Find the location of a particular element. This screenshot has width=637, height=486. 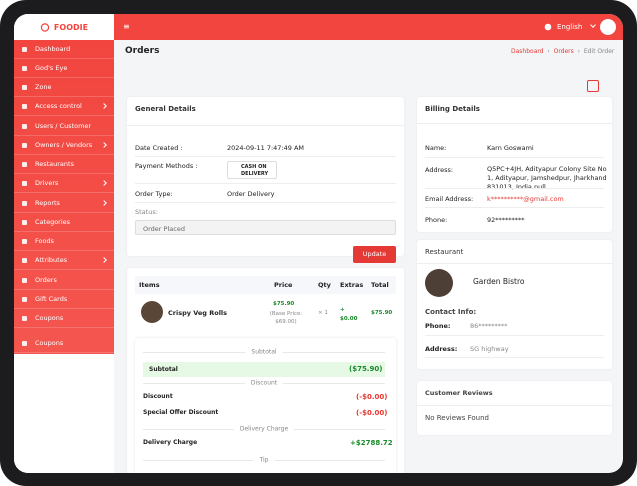

empty-message: No Reviews Found is located at coordinates (457, 418).